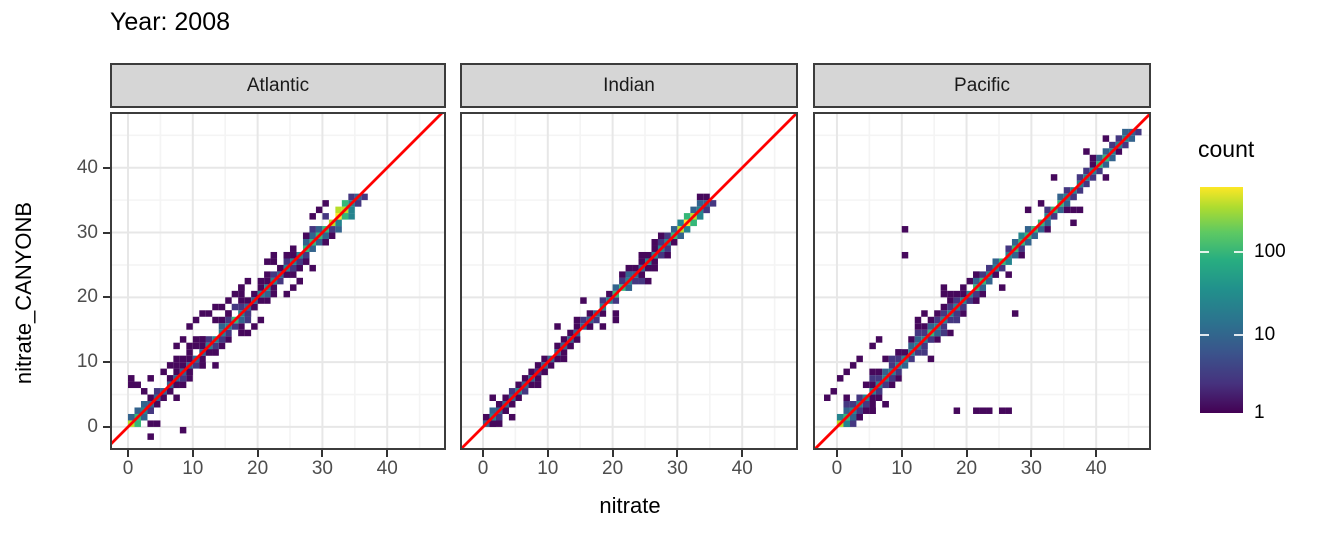 This screenshot has height=537, width=1344. I want to click on facet-strip-atlantic: Atlantic, so click(278, 85).